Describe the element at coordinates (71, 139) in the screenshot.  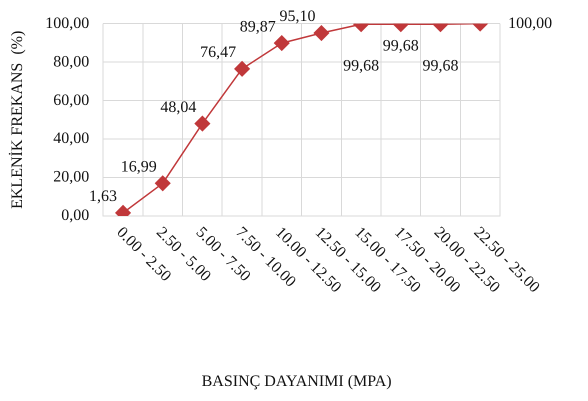
I see `y-tick-label: 40,00` at that location.